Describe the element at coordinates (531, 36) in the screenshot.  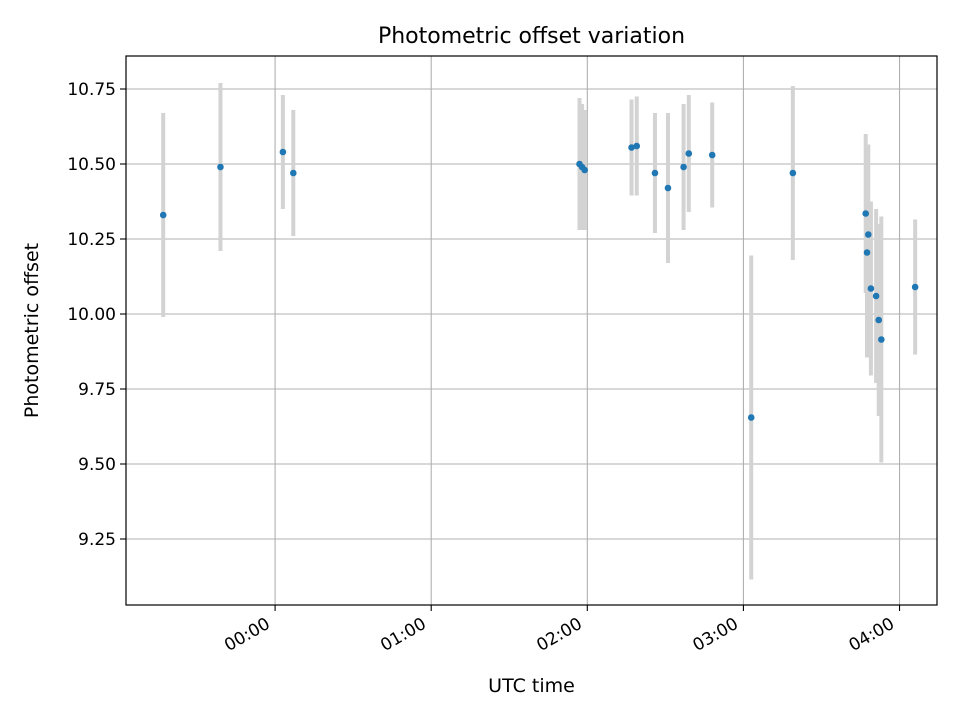
I see `chart-title: Photometric offset variation` at that location.